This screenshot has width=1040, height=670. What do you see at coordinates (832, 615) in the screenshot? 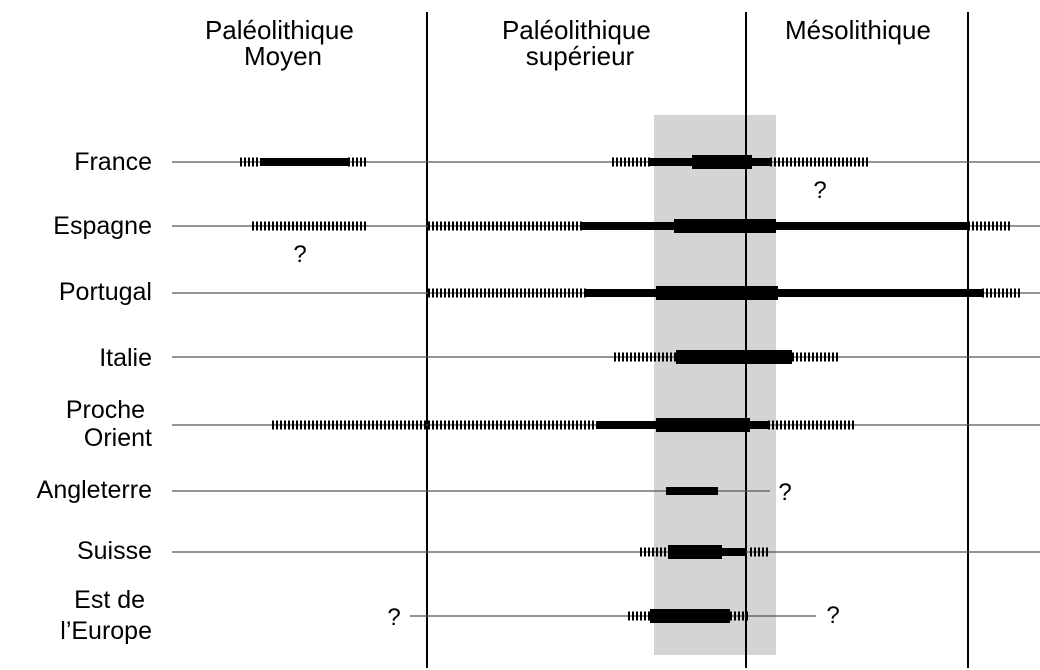
I see `question-mark-est-europe-right: ?` at bounding box center [832, 615].